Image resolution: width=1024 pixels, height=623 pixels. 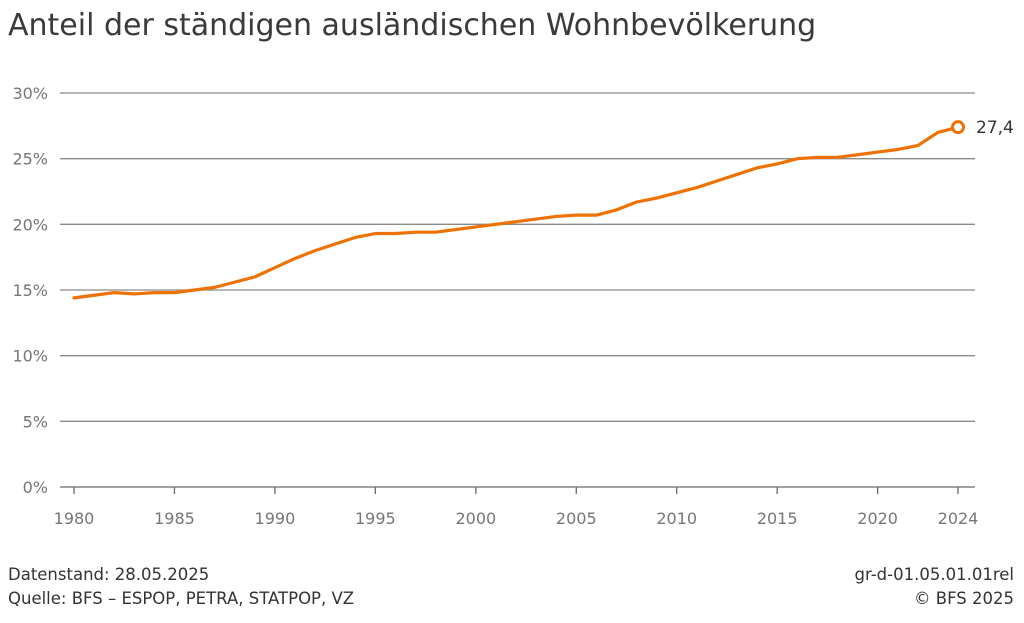 I want to click on footer-quelle: Quelle: BFS – ESPOP, PETRA, STATPOP, VZ, so click(x=181, y=598).